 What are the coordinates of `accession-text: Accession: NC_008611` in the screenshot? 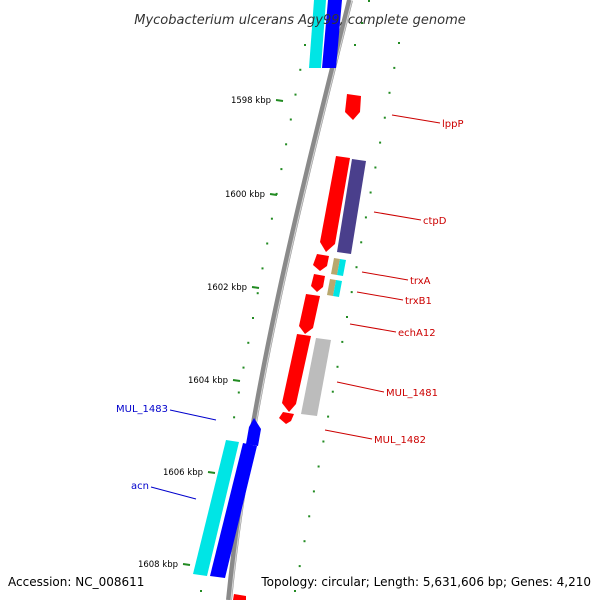 It's located at (76, 582).